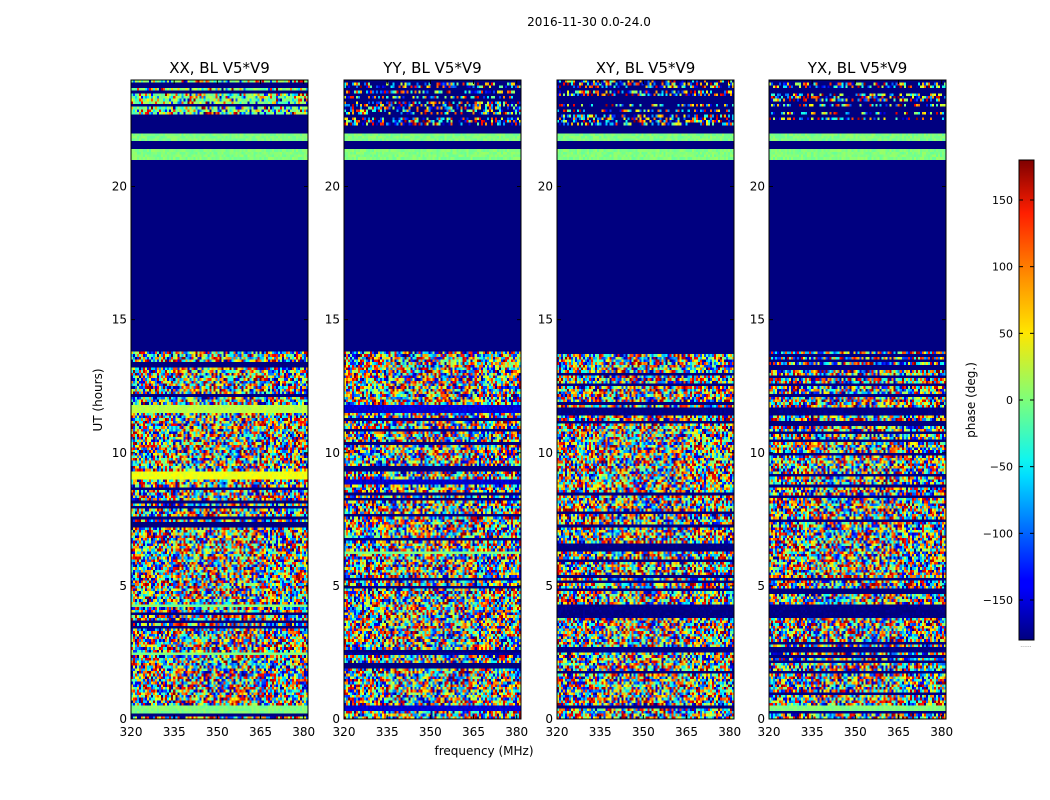 Image resolution: width=1050 pixels, height=800 pixels. Describe the element at coordinates (646, 68) in the screenshot. I see `panel-title: XY, BL V5*V9` at that location.